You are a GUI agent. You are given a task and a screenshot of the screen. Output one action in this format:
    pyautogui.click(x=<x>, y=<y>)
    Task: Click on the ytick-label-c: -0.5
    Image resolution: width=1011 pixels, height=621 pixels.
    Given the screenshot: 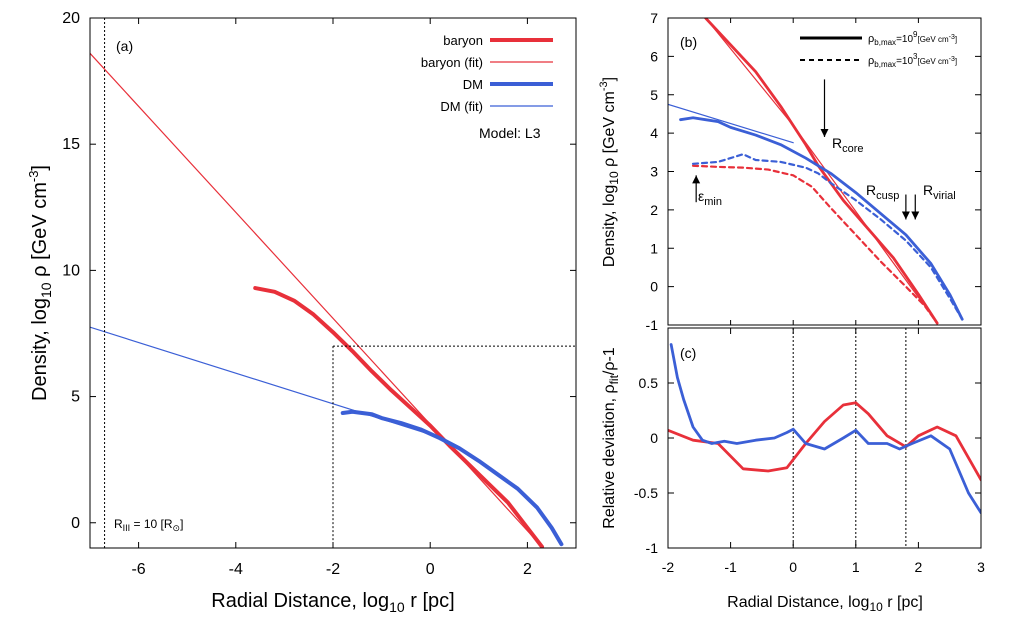 What is the action you would take?
    pyautogui.click(x=646, y=493)
    